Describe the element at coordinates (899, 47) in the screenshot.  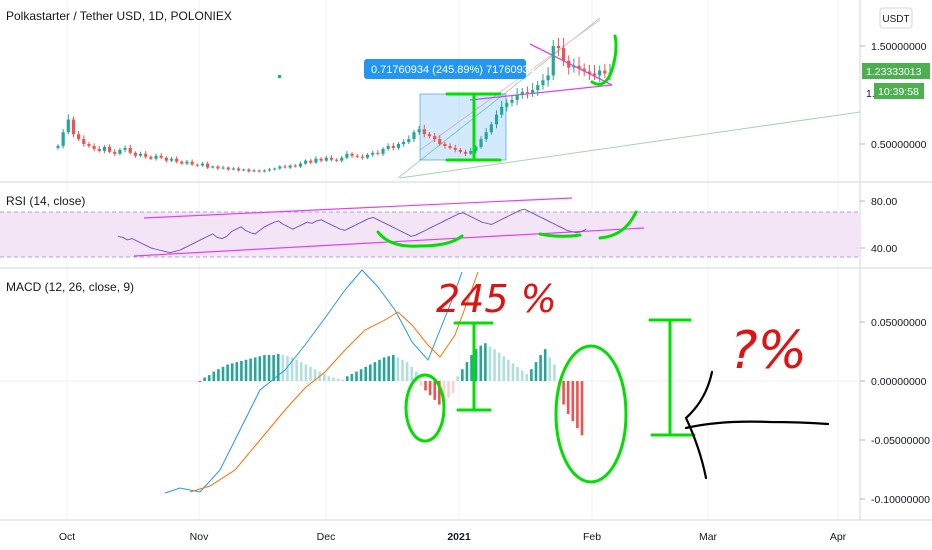
I see `price-axis-label: 1.50000000` at that location.